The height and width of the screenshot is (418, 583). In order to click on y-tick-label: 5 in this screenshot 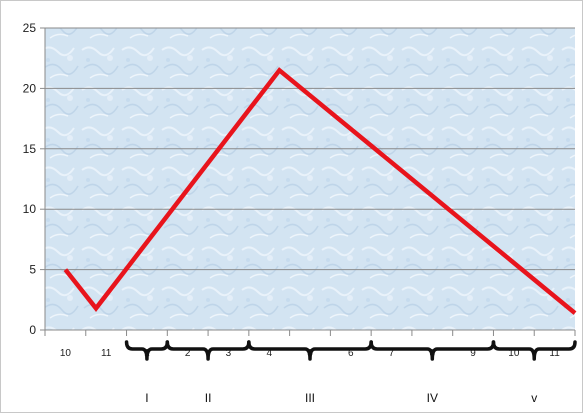, I will do `click(32, 270)`.